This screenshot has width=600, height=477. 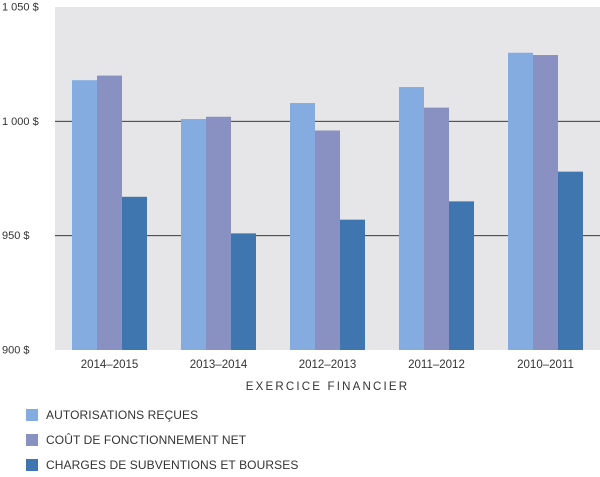 I want to click on legend-label: COÛT DE FONCTIONNEMENT NET, so click(x=146, y=439).